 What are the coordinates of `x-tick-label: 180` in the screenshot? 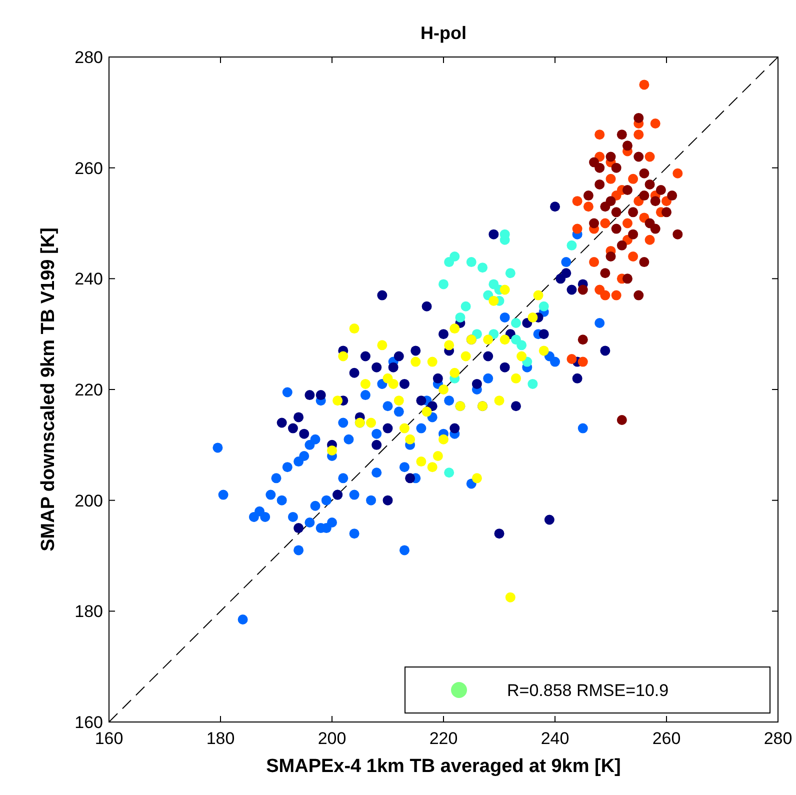 It's located at (220, 738).